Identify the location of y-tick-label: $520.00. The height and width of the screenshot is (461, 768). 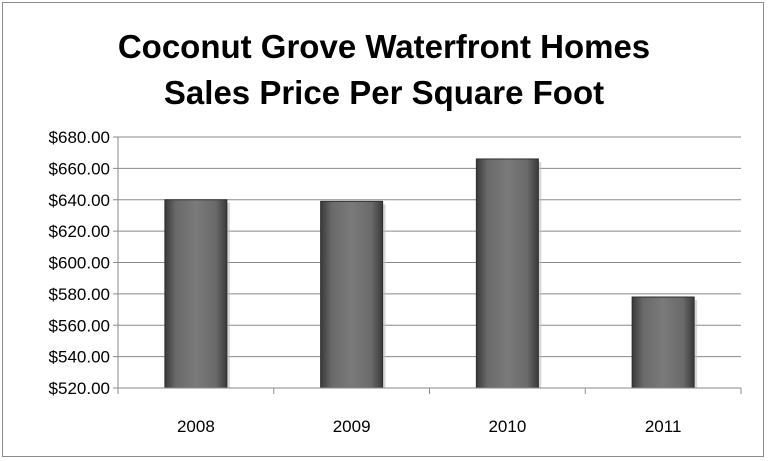
(79, 388).